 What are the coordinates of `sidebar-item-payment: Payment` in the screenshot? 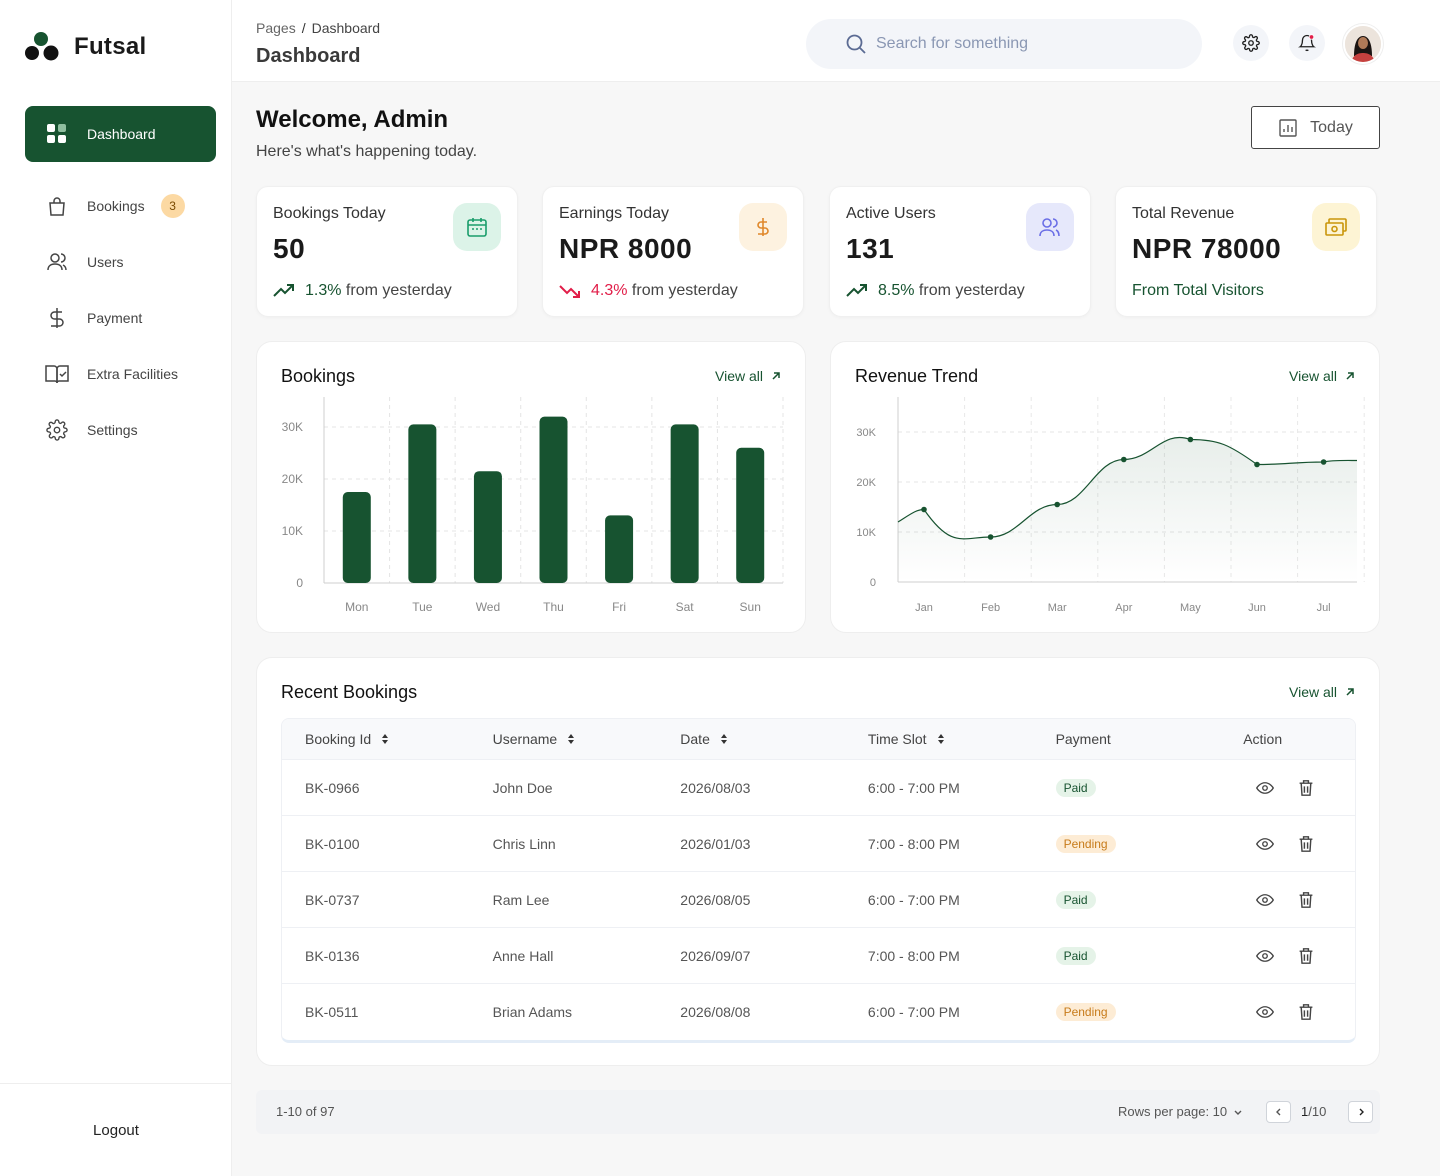 It's located at (120, 318).